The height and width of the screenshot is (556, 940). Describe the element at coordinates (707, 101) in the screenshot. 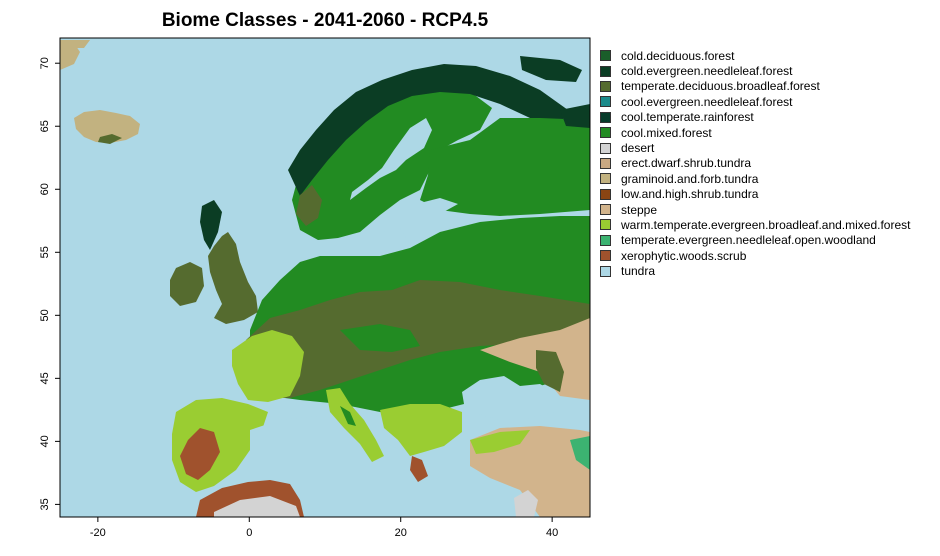

I see `legend-label: cool.evergreen.needleleaf.forest` at that location.